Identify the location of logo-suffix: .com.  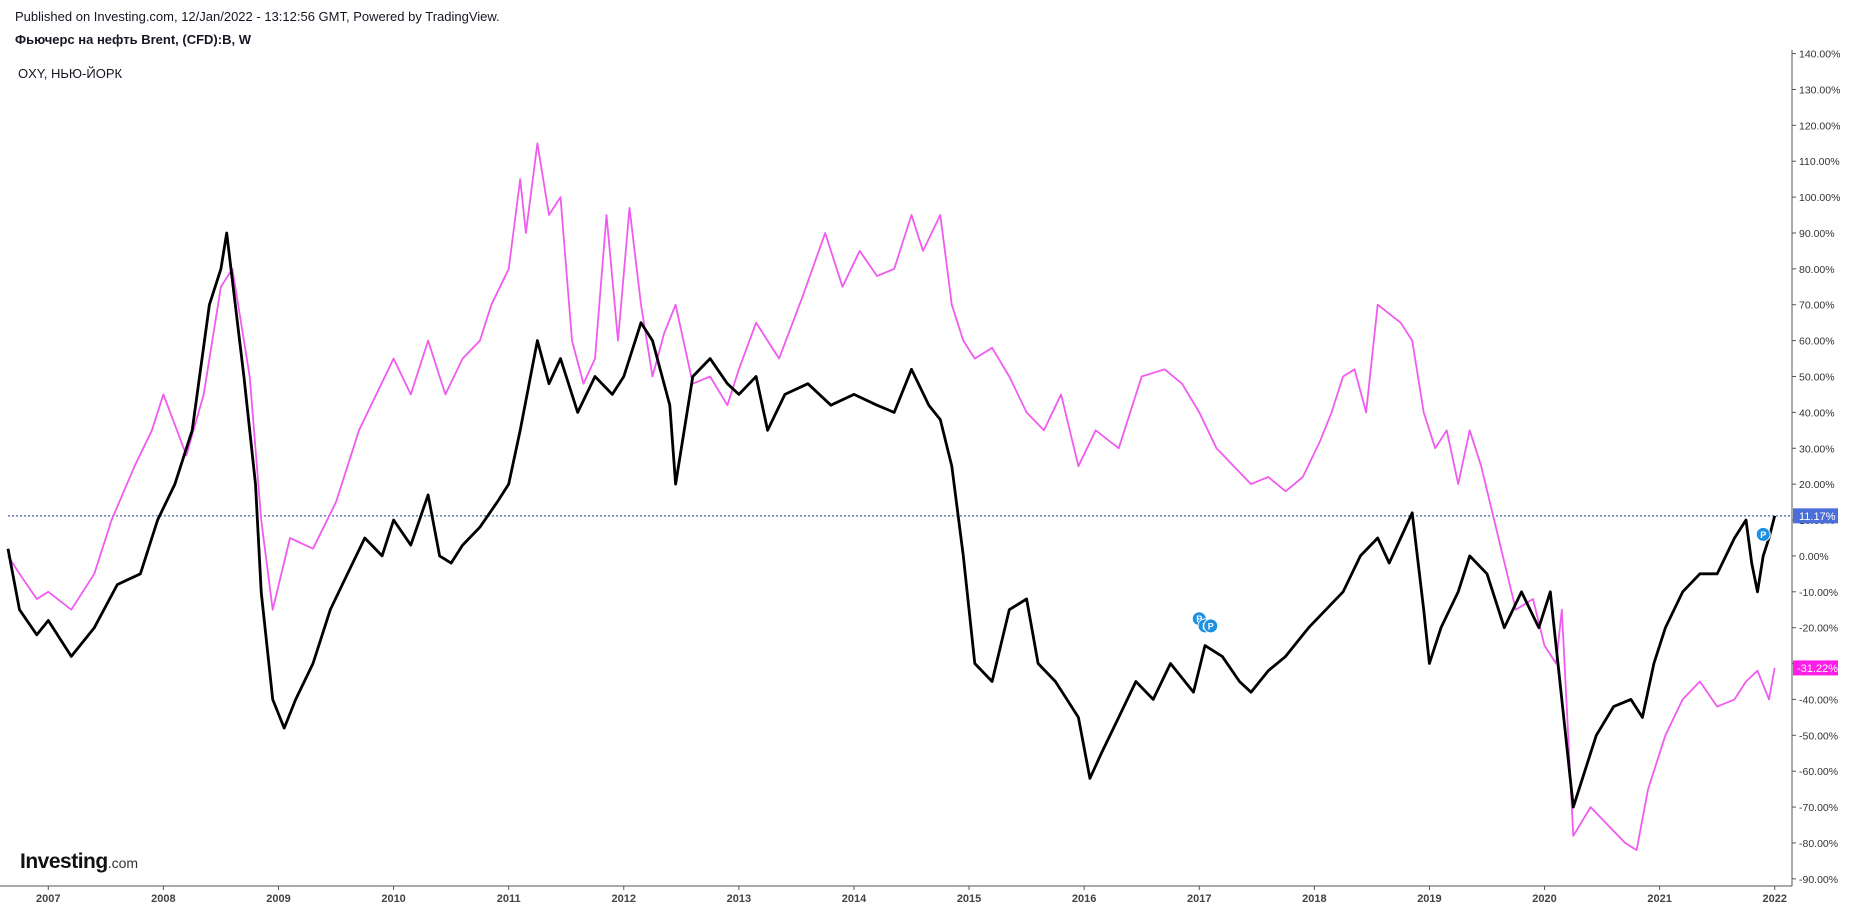
(123, 863).